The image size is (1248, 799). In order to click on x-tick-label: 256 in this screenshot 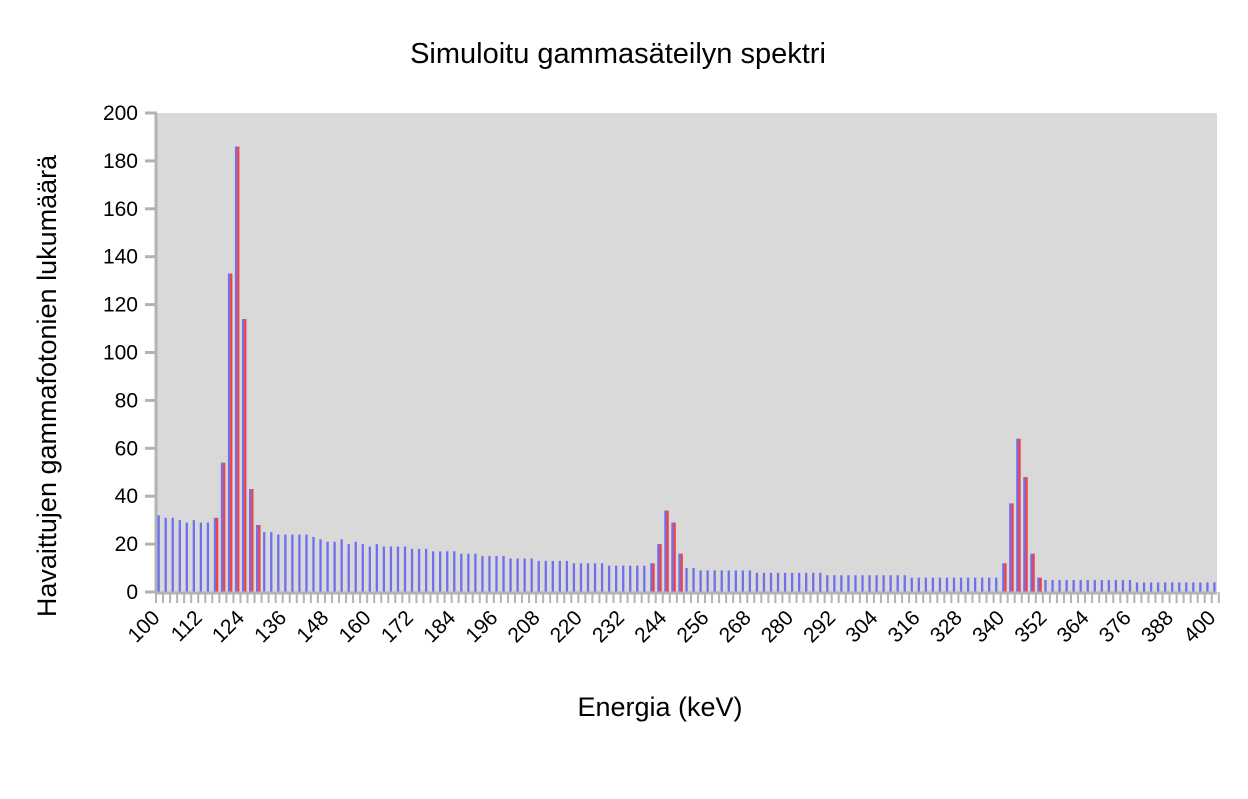, I will do `click(692, 626)`.